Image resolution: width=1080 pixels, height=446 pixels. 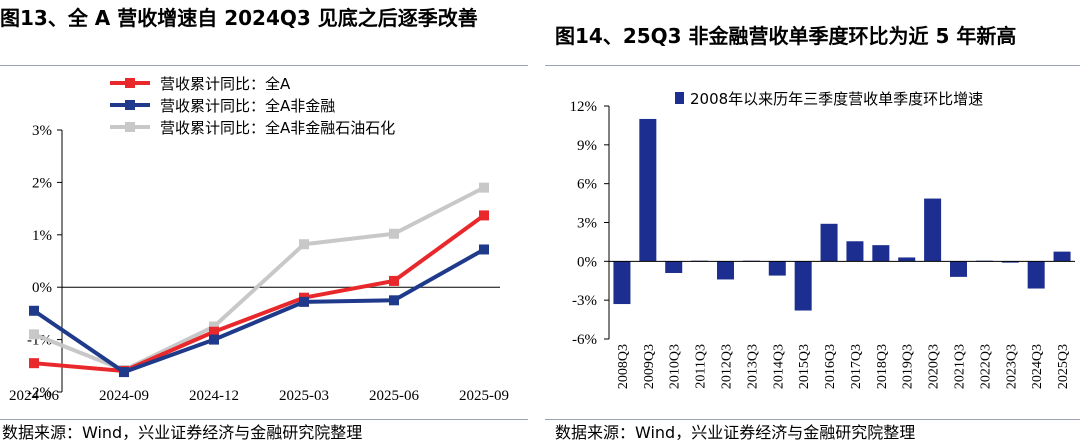 I want to click on x-tick-label: 2016Q3, so click(x=830, y=366).